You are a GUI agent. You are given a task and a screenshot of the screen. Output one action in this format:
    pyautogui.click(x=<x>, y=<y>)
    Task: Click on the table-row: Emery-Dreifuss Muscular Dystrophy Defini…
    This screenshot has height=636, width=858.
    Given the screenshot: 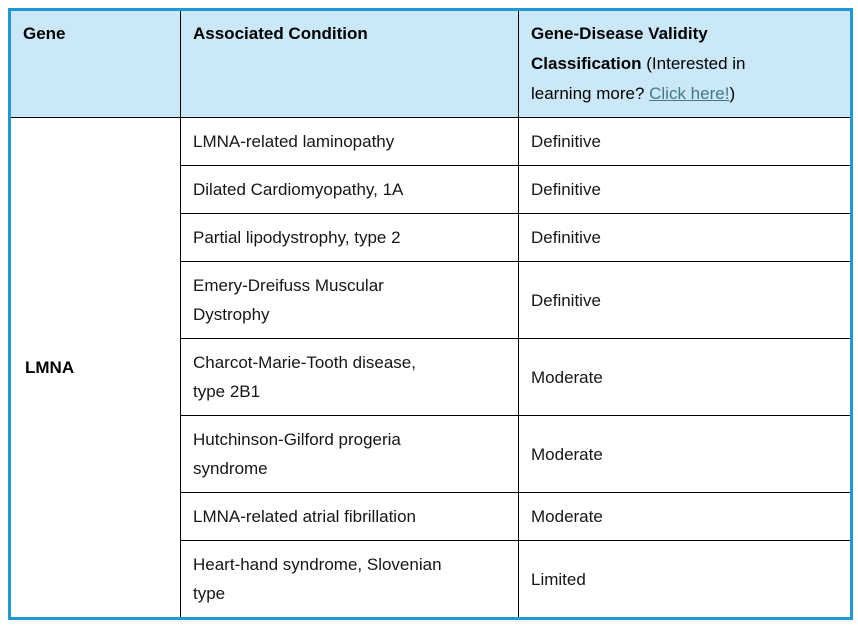 What is the action you would take?
    pyautogui.click(x=431, y=300)
    